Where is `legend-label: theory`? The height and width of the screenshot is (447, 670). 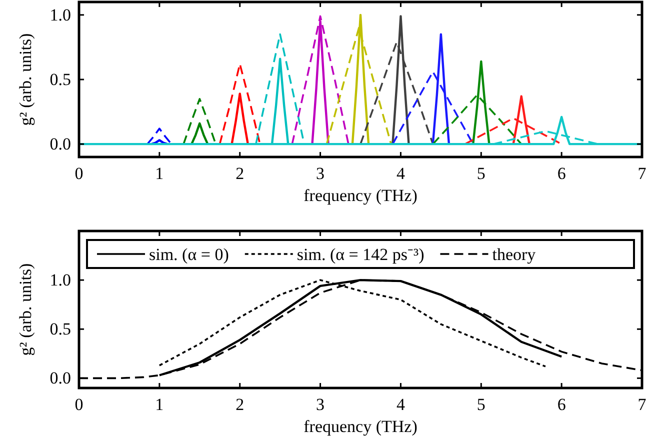 legend-label: theory is located at coordinates (514, 254).